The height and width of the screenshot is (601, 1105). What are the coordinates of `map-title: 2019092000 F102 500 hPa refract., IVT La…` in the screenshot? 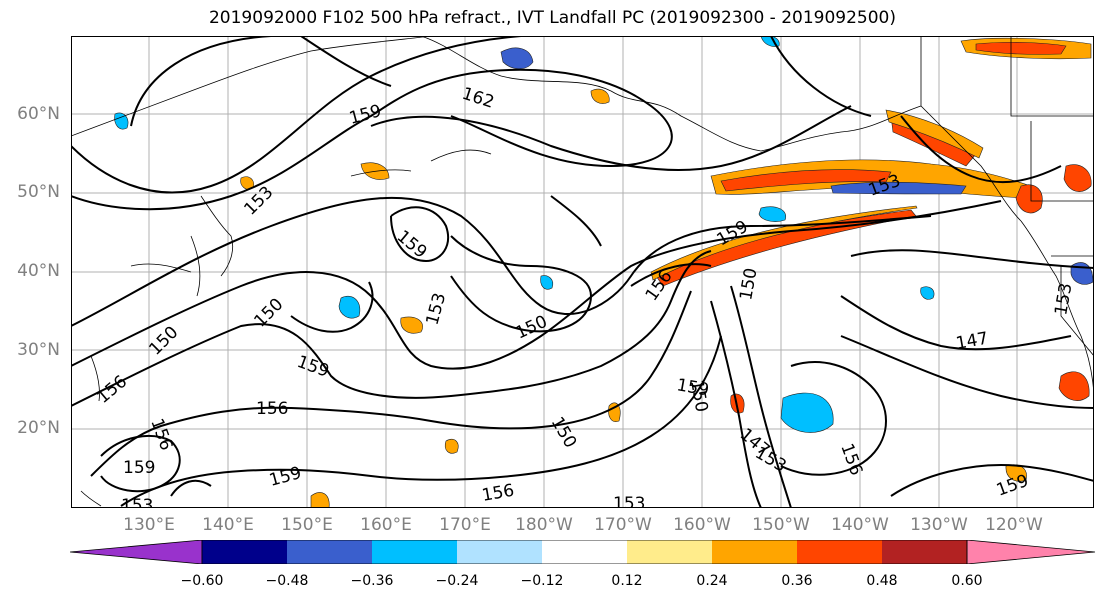 It's located at (552, 18).